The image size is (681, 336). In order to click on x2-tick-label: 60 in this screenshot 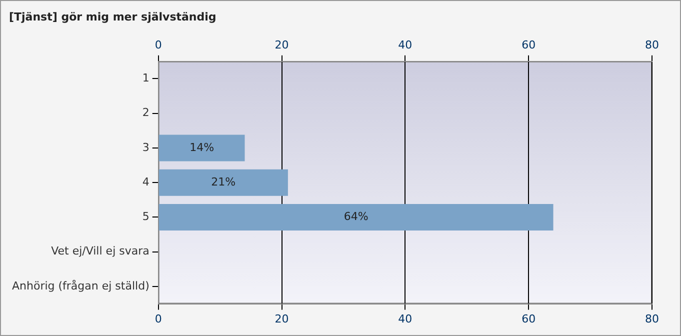, I will do `click(529, 45)`.